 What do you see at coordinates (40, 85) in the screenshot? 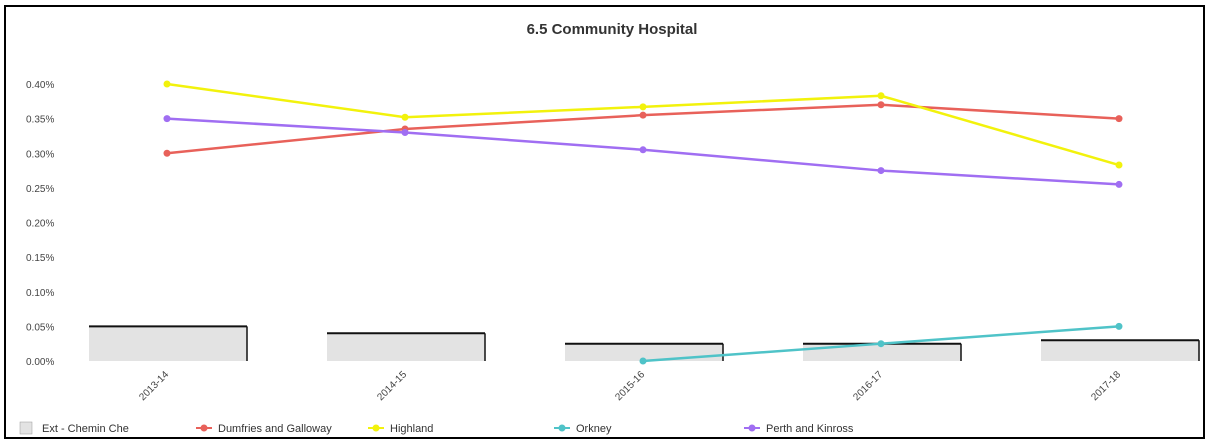
I see `y-tick-label: 0.40%` at bounding box center [40, 85].